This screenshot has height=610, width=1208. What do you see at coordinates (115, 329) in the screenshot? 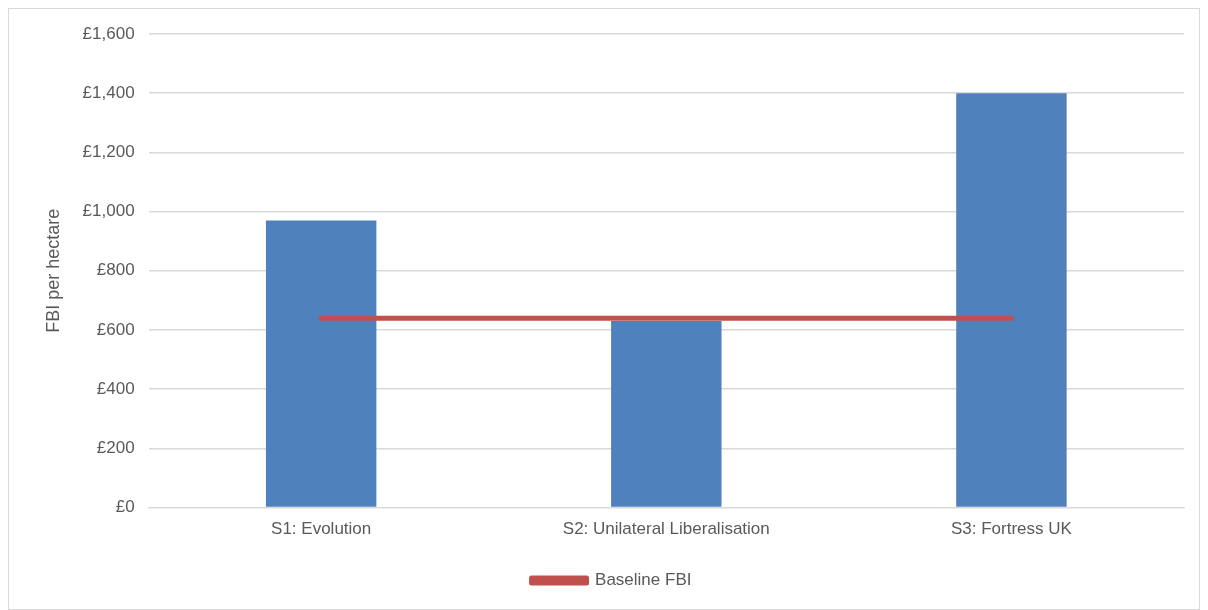
I see `y-tick-label: £600` at bounding box center [115, 329].